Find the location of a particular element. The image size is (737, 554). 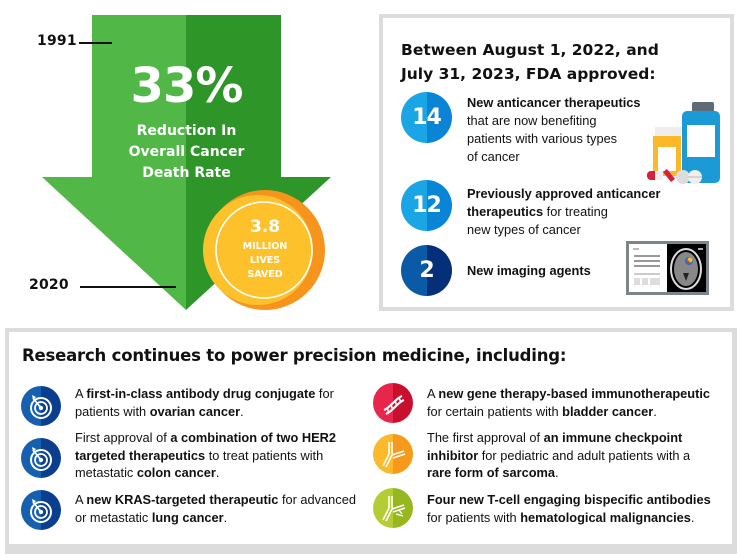

body-text: for patients with is located at coordinates (474, 517).